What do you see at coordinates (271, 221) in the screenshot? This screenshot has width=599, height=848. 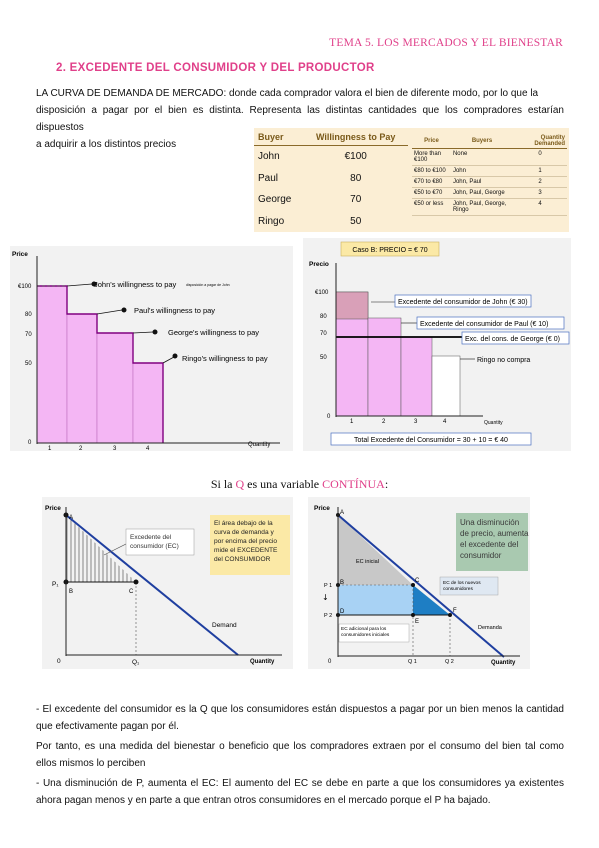 I see `cell: Ringo` at bounding box center [271, 221].